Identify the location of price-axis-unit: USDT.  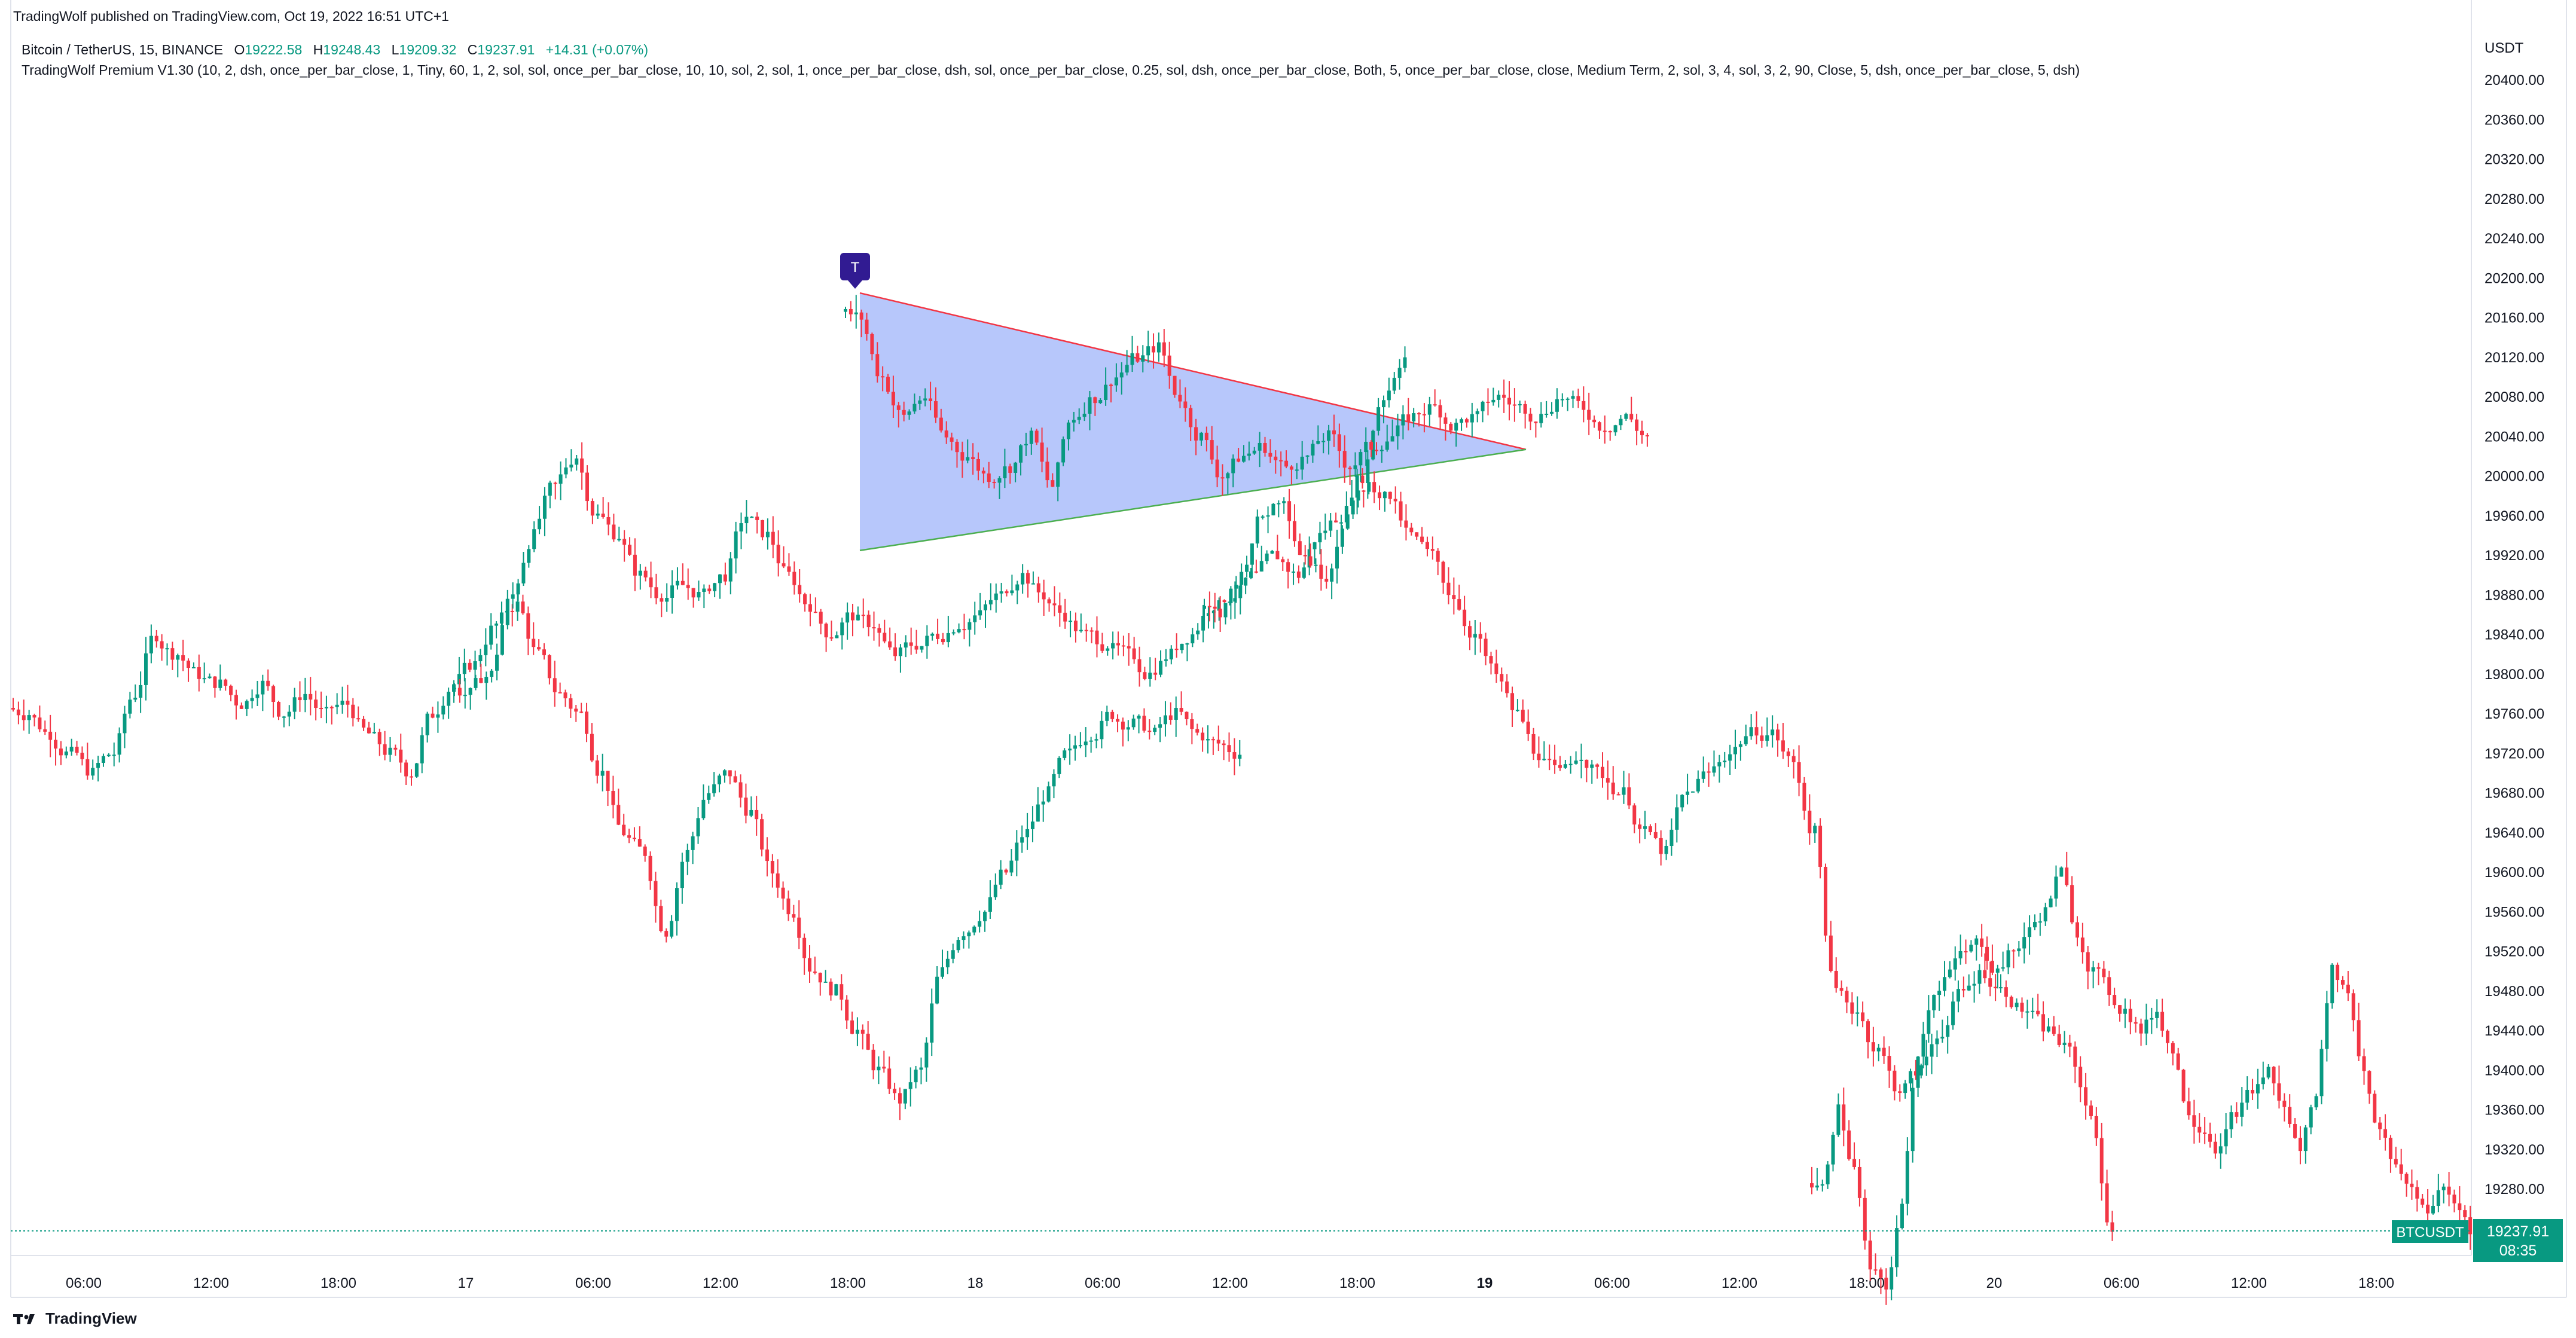
(2504, 48).